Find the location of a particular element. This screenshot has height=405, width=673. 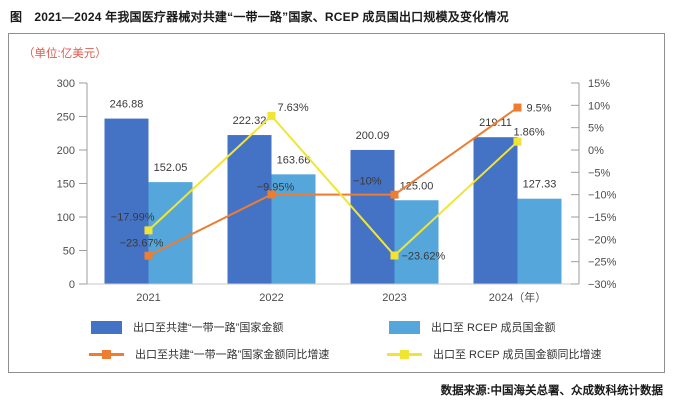

legend-label-rcep-growth: 出口至 RCEP 成员国金额同比增速 is located at coordinates (517, 355).